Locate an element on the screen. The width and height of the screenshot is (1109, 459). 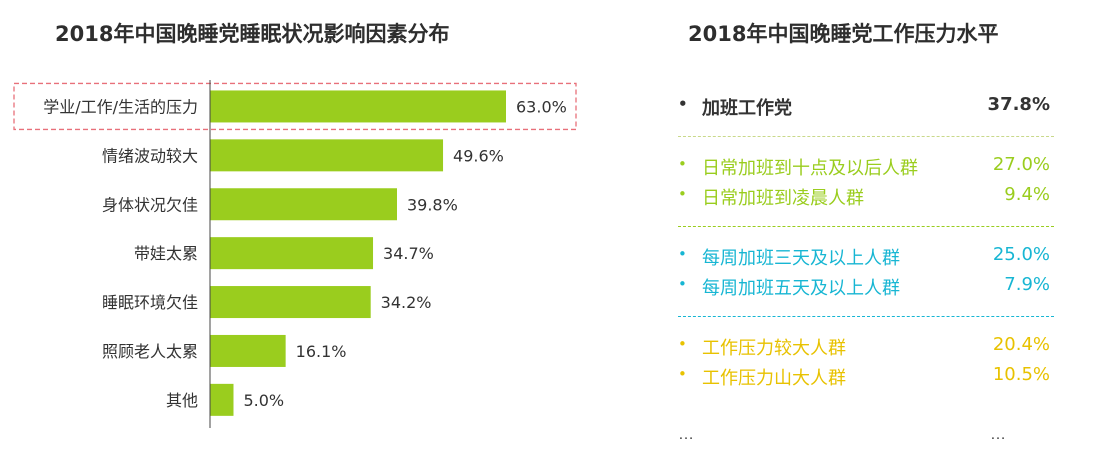
stress-item-label: 加班工作党 is located at coordinates (747, 108).